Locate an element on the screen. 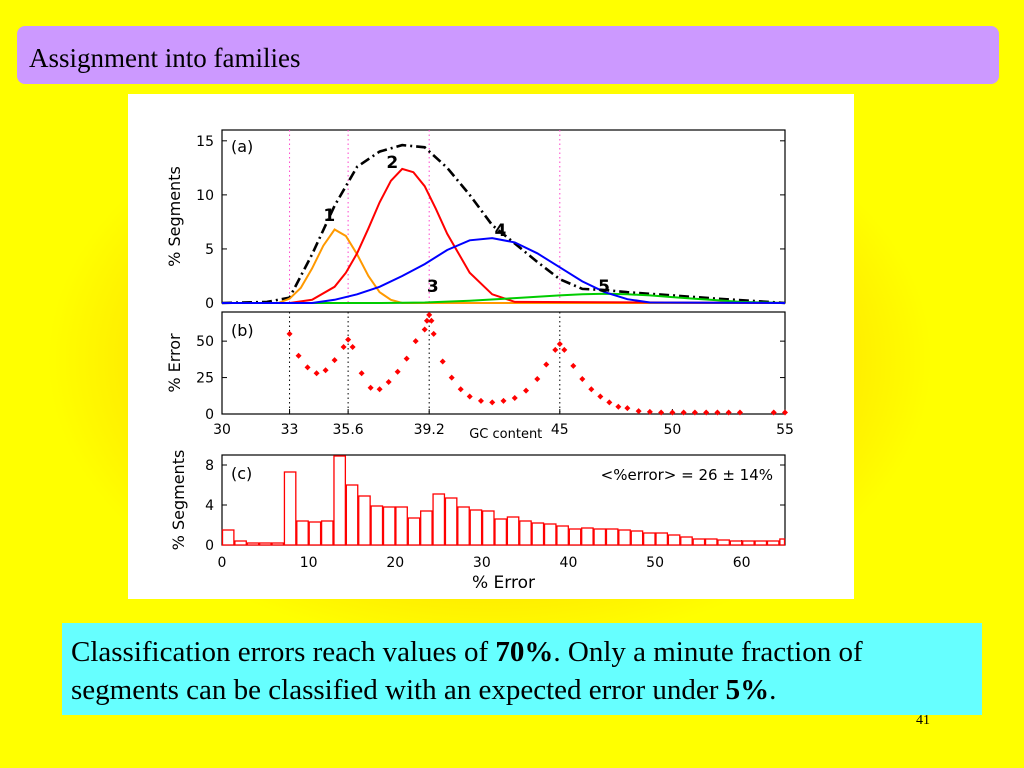 The width and height of the screenshot is (1024, 768). caption-part-1: Classification errors reach values of is located at coordinates (283, 652).